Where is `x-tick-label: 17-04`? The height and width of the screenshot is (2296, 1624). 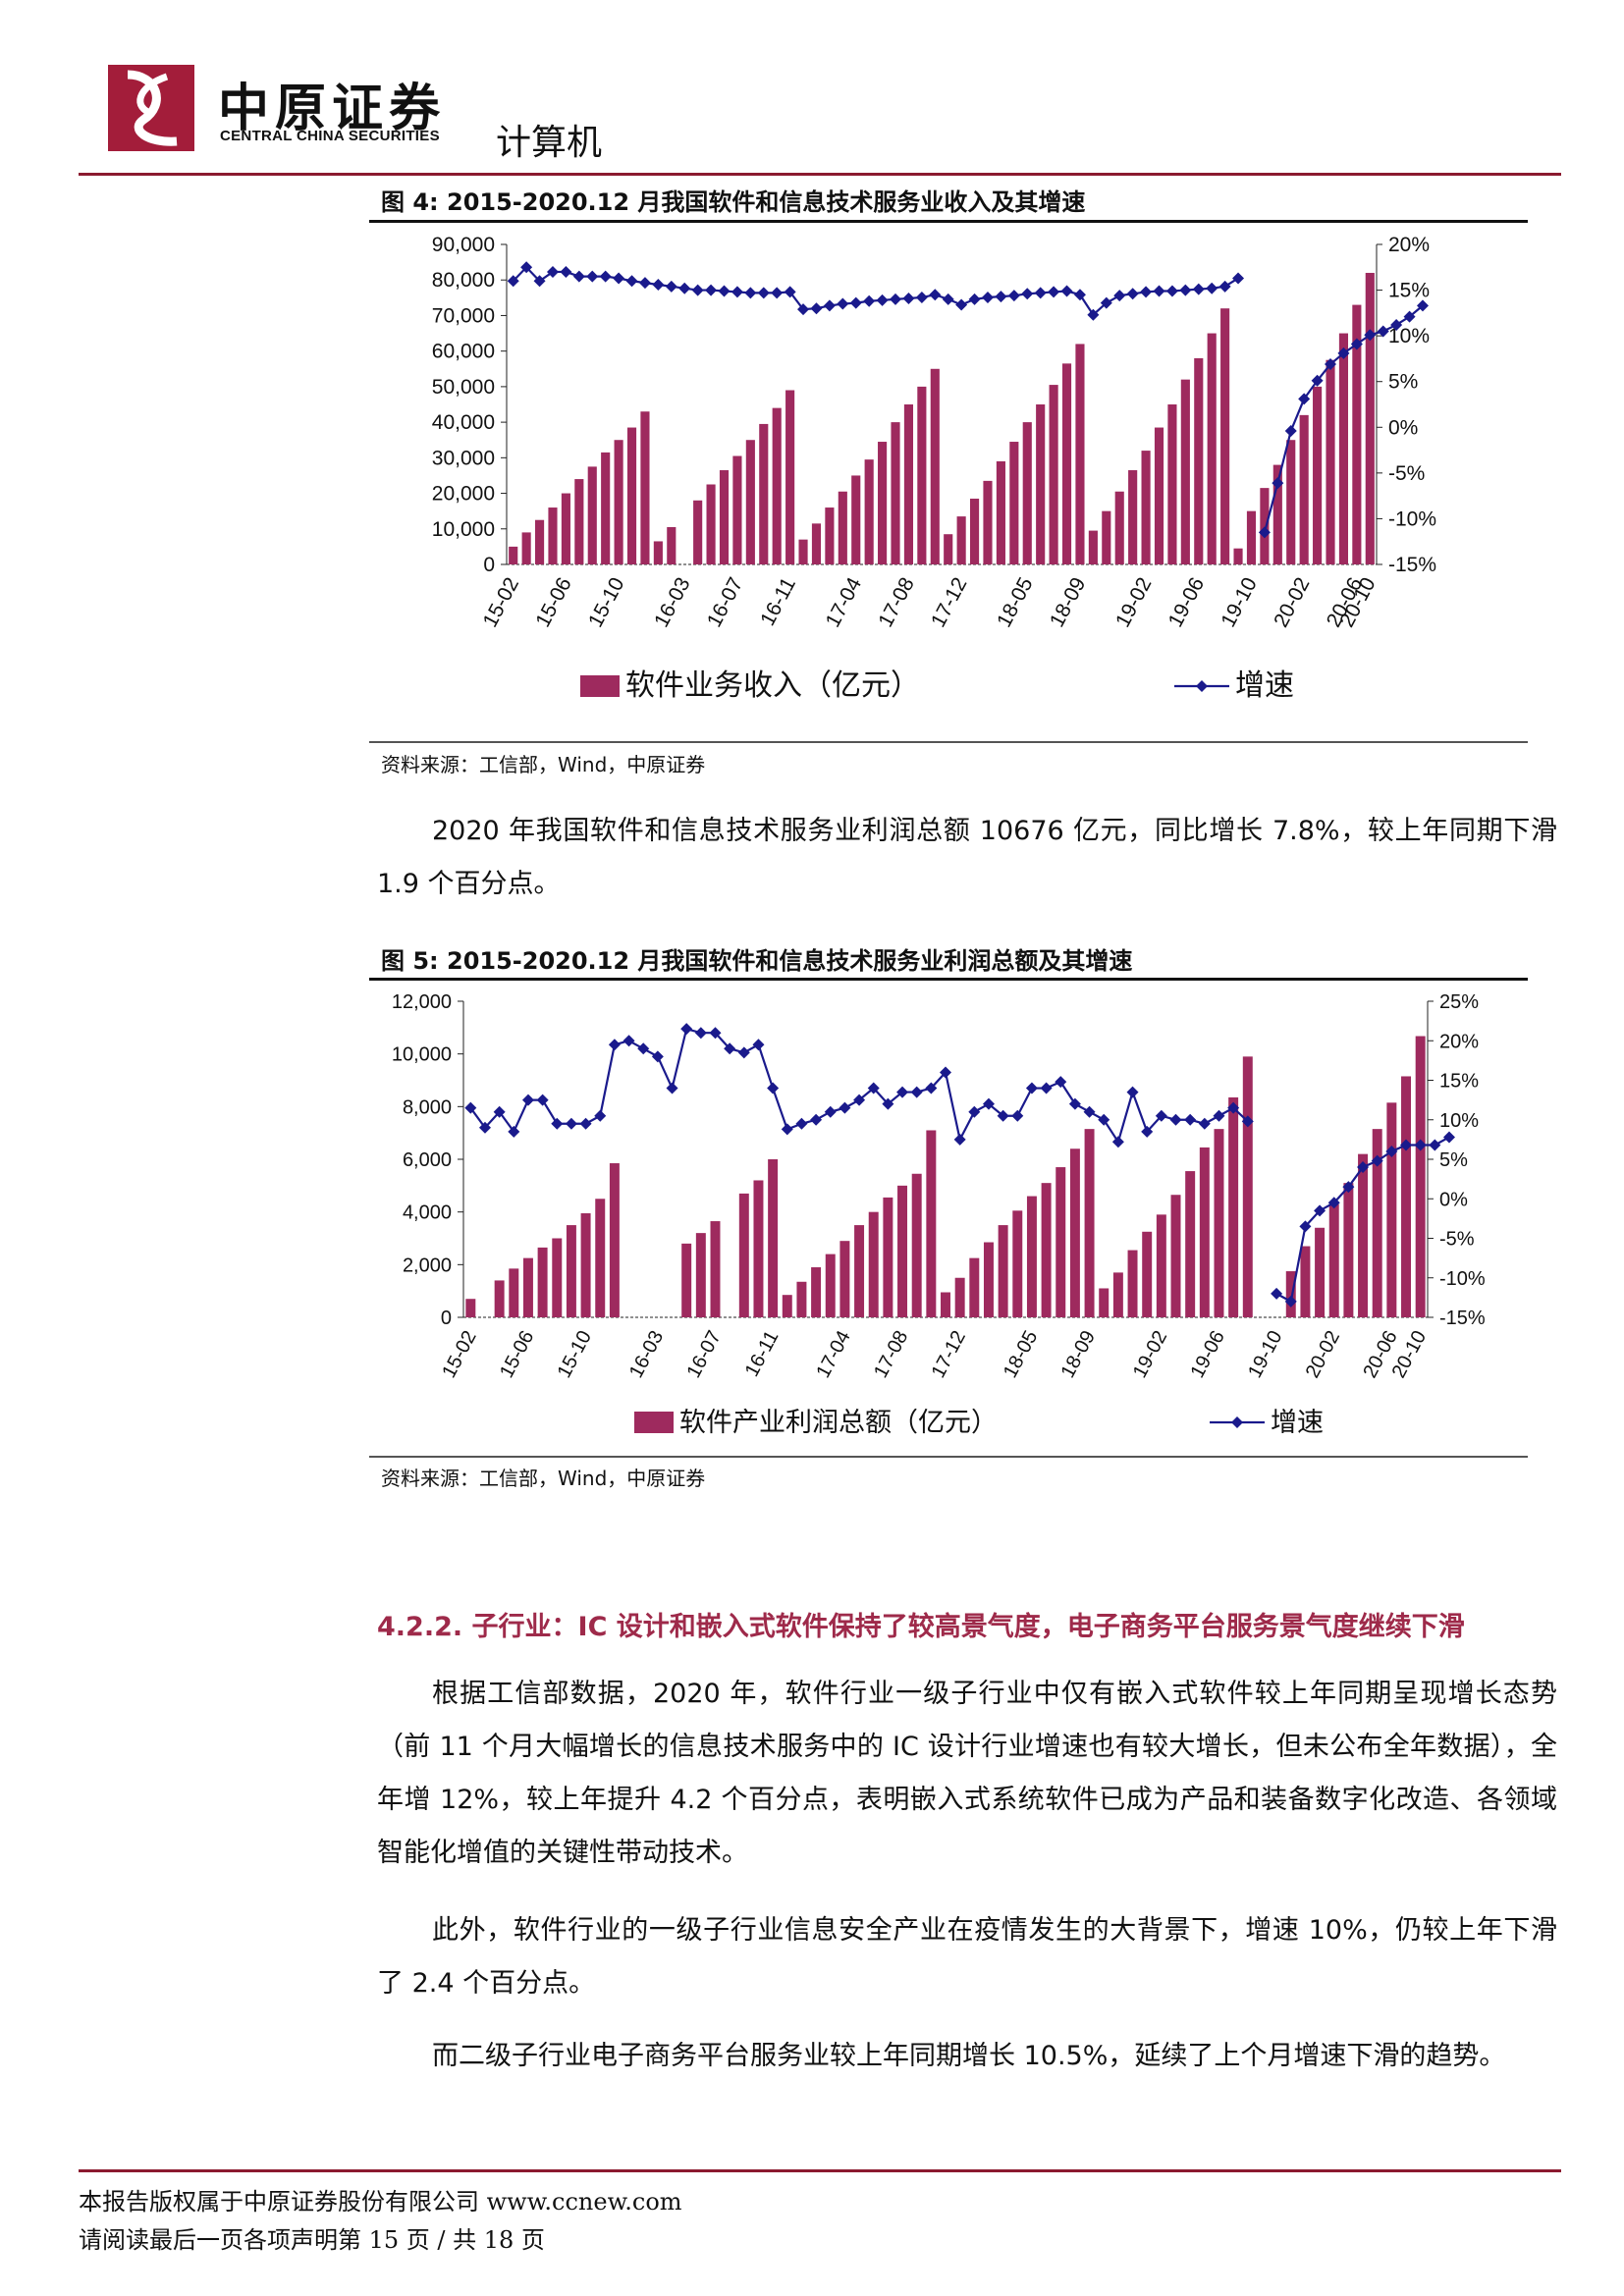 x-tick-label: 17-04 is located at coordinates (844, 602).